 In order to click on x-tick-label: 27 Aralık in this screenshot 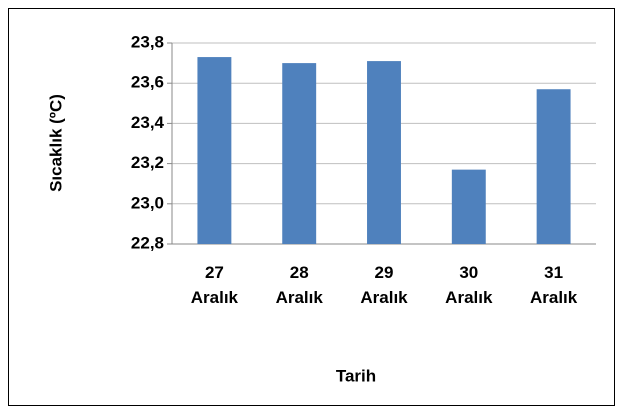, I will do `click(215, 285)`.